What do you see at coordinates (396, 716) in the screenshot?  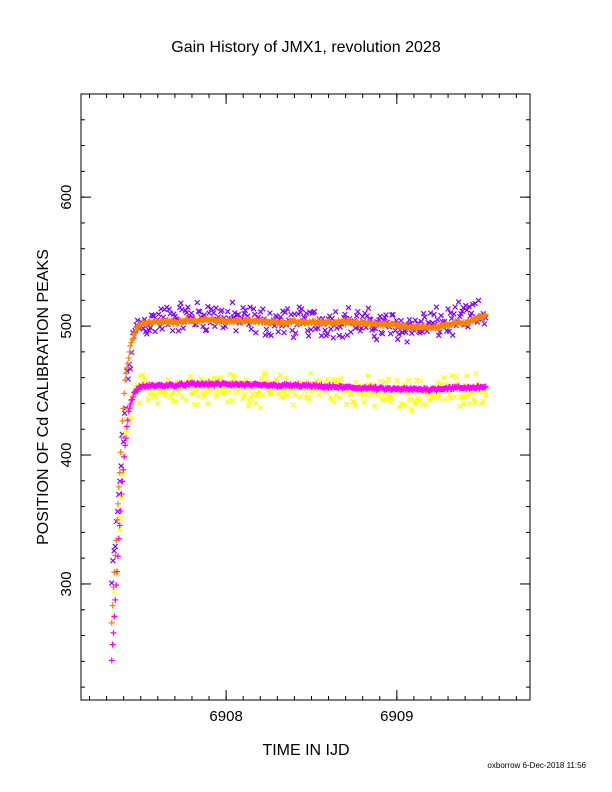 I see `x-tick-label: 6909` at bounding box center [396, 716].